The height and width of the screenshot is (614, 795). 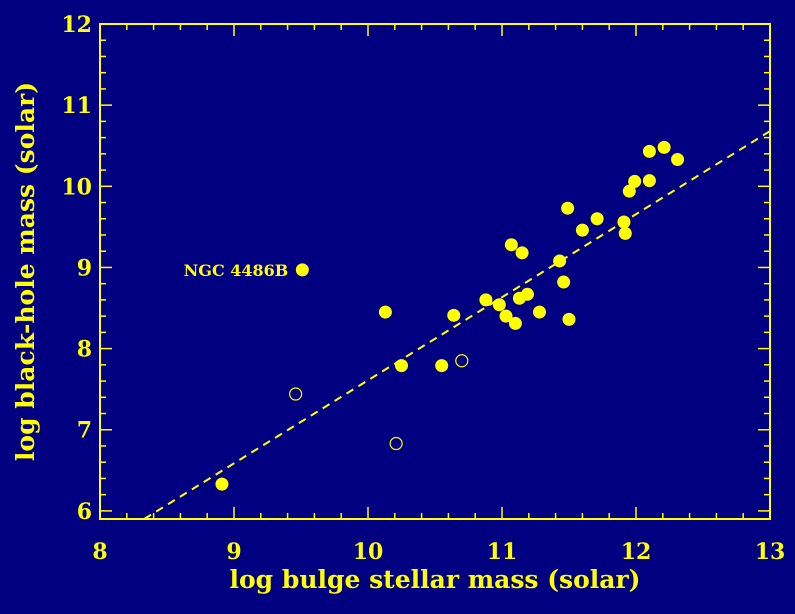 I want to click on x-tick-label: 10, so click(x=368, y=552).